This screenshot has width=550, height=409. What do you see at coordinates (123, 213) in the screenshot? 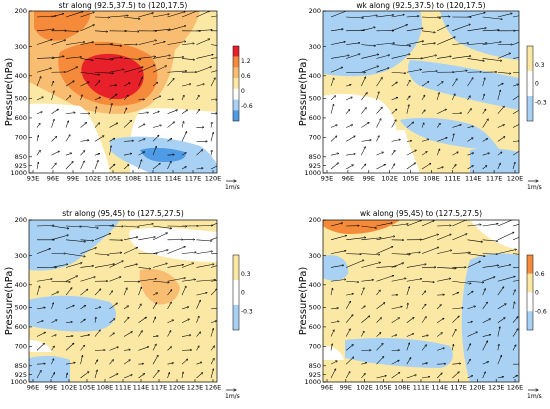
I see `panel-title: str along (95,45) to (127.5,27.5)` at bounding box center [123, 213].